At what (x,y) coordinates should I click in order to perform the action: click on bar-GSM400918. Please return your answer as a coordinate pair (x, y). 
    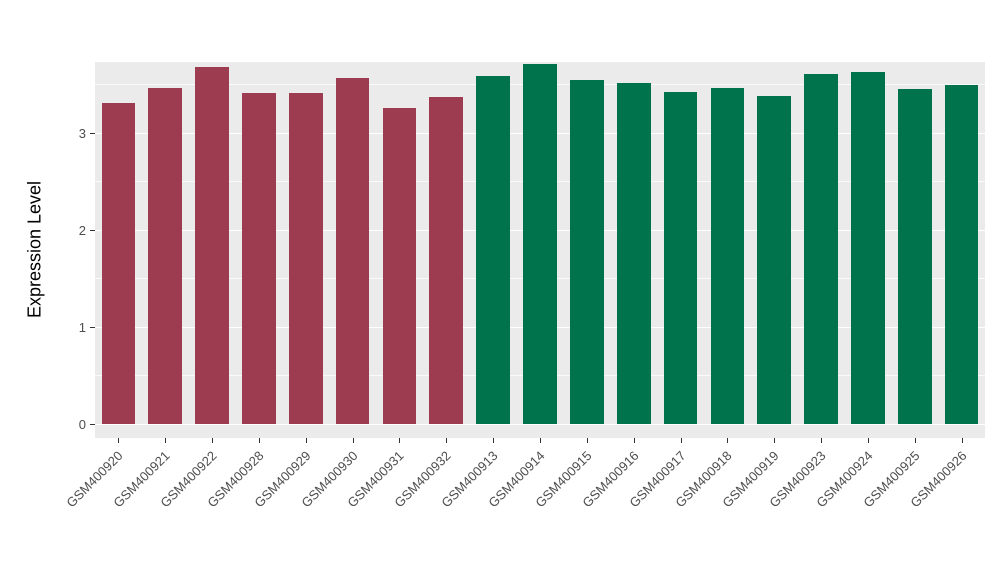
    Looking at the image, I should click on (727, 256).